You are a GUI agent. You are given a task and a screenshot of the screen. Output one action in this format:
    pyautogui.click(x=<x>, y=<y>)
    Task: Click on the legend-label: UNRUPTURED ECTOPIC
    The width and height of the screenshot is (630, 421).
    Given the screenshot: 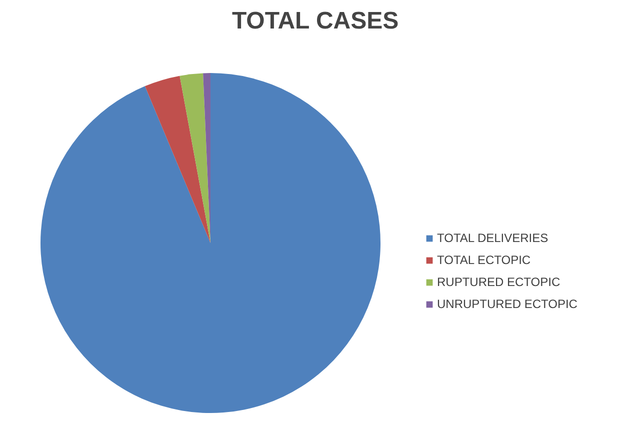 What is the action you would take?
    pyautogui.click(x=507, y=304)
    